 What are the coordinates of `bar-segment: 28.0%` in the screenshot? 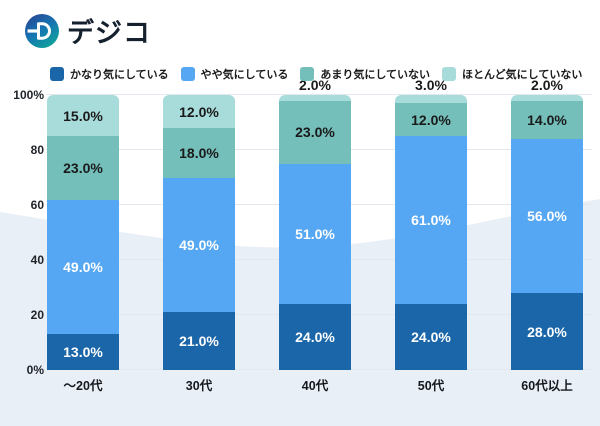 It's located at (547, 331).